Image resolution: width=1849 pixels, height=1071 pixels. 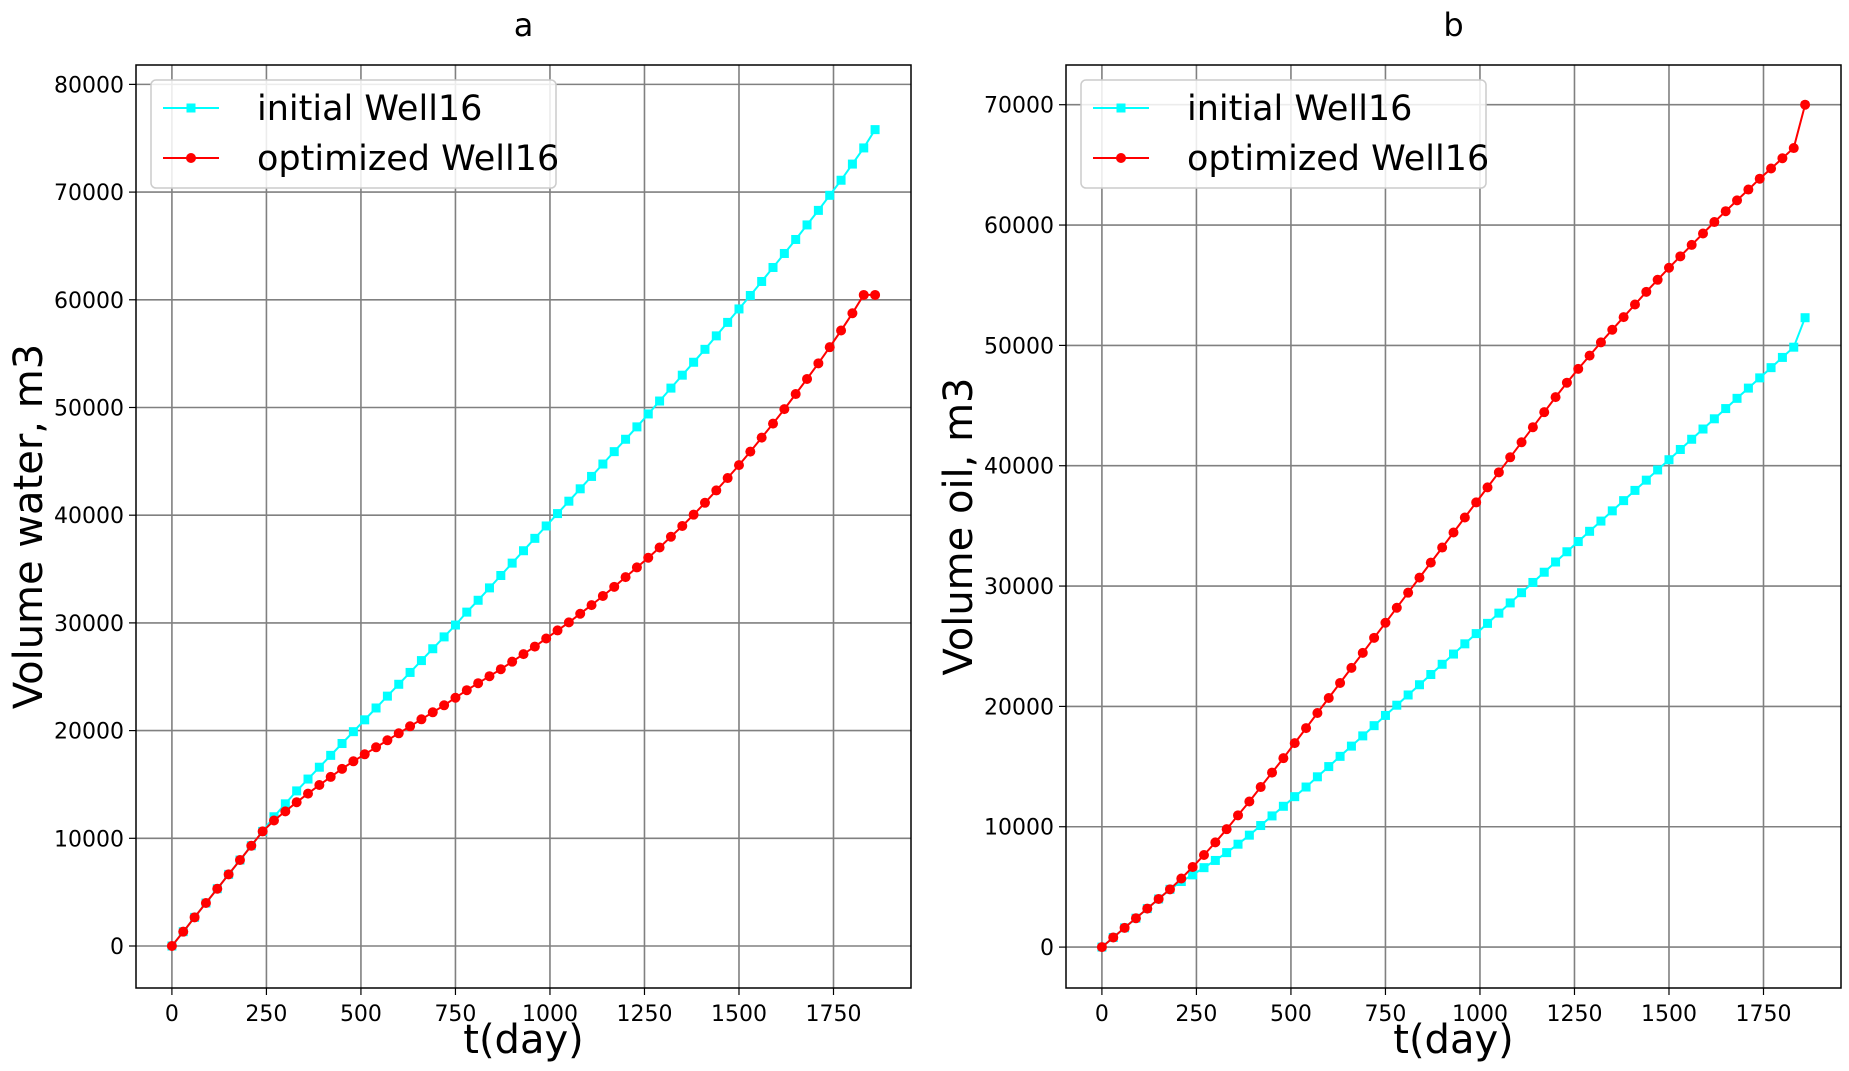 What do you see at coordinates (266, 1014) in the screenshot?
I see `x-tick-label: 250` at bounding box center [266, 1014].